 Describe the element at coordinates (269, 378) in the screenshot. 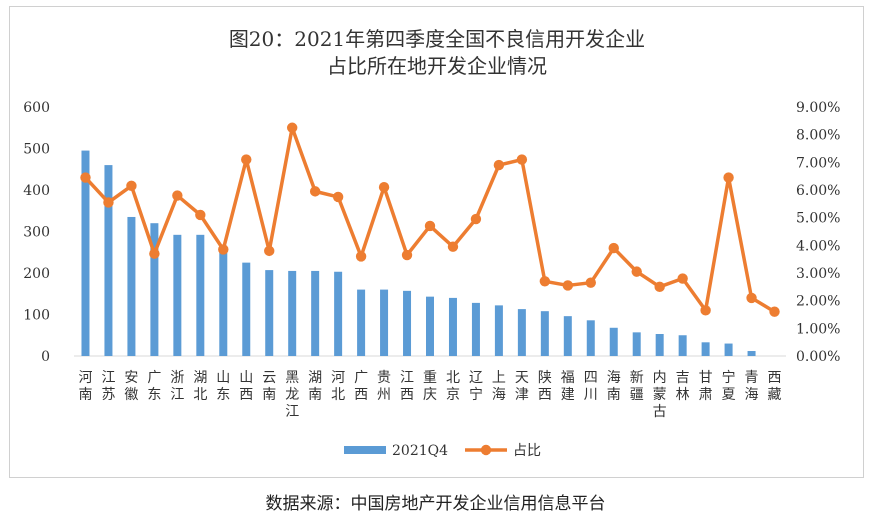

I see `category-label-char: 云` at that location.